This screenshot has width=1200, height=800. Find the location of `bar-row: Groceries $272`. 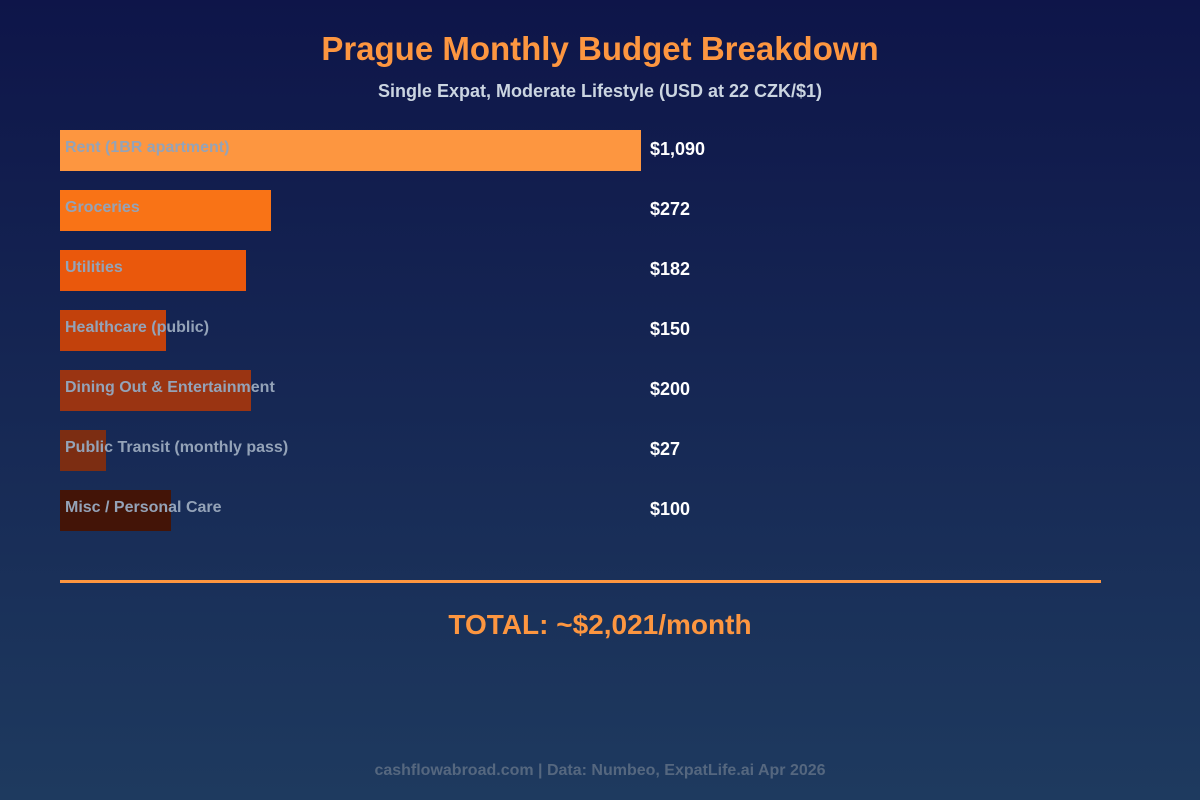

bar-row: Groceries $272 is located at coordinates (560, 210).